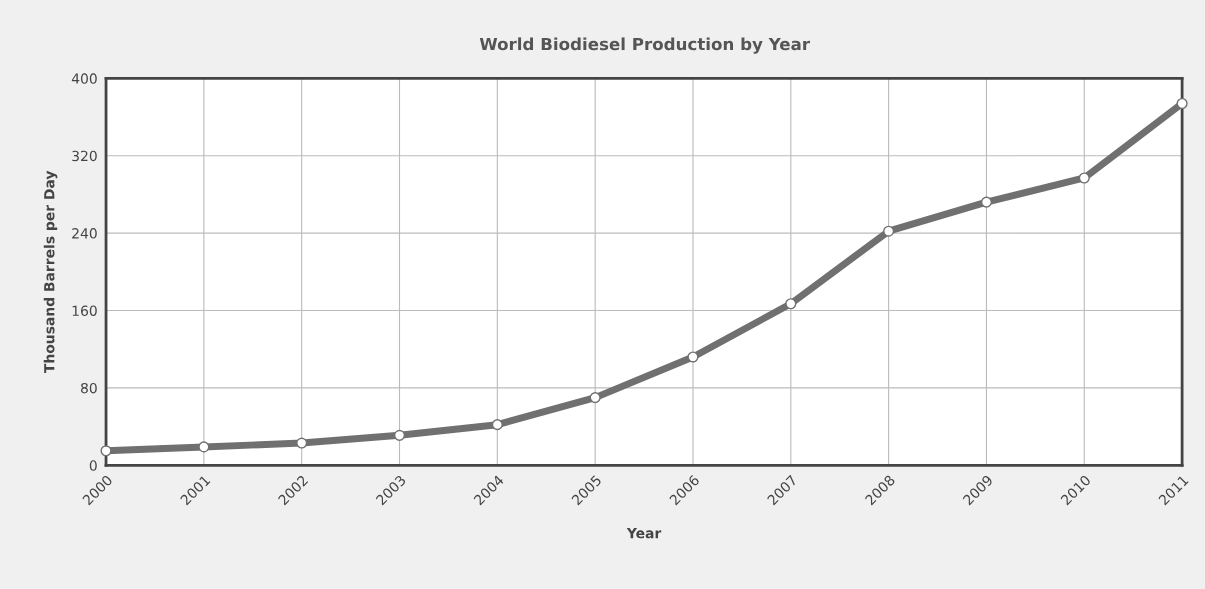  What do you see at coordinates (93, 465) in the screenshot?
I see `y-tick-label: 0` at bounding box center [93, 465].